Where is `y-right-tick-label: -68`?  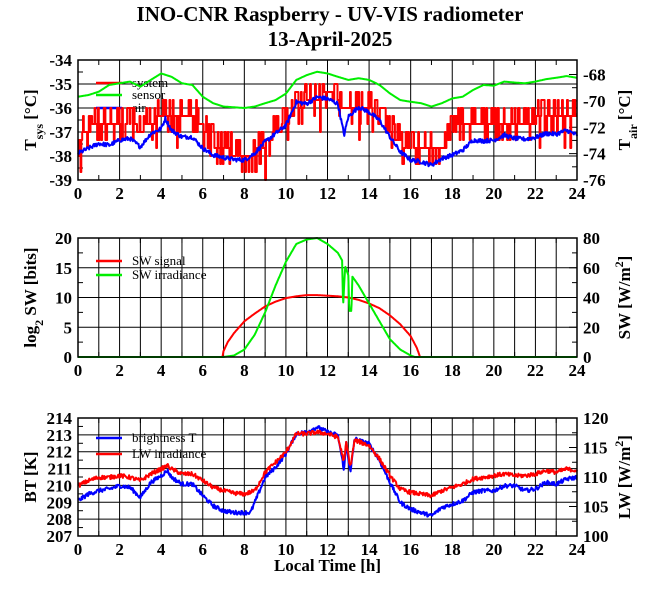
y-right-tick-label: -68 is located at coordinates (594, 75).